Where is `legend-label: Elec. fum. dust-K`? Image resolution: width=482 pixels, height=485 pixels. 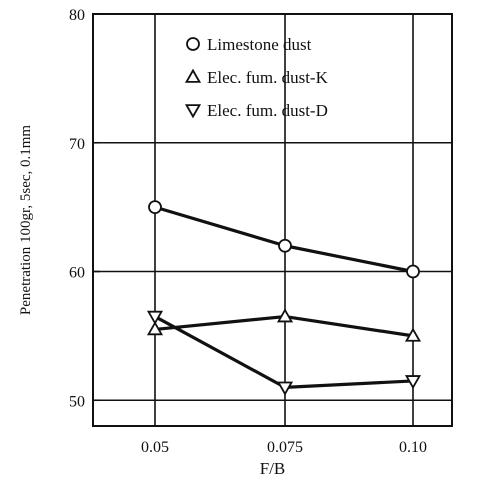
legend-label: Elec. fum. dust-K is located at coordinates (268, 77).